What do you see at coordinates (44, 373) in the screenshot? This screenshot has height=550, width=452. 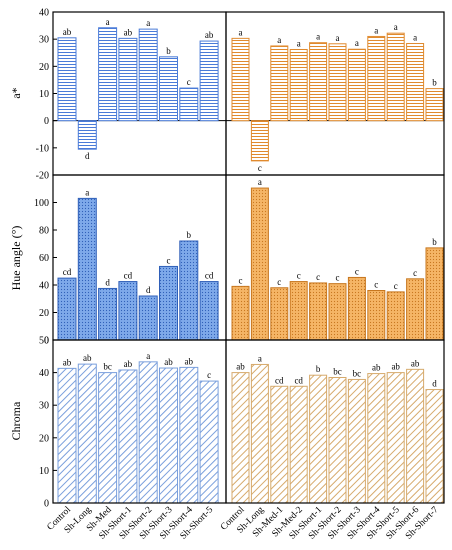 I see `chart4-ytick-label: 40` at bounding box center [44, 373].